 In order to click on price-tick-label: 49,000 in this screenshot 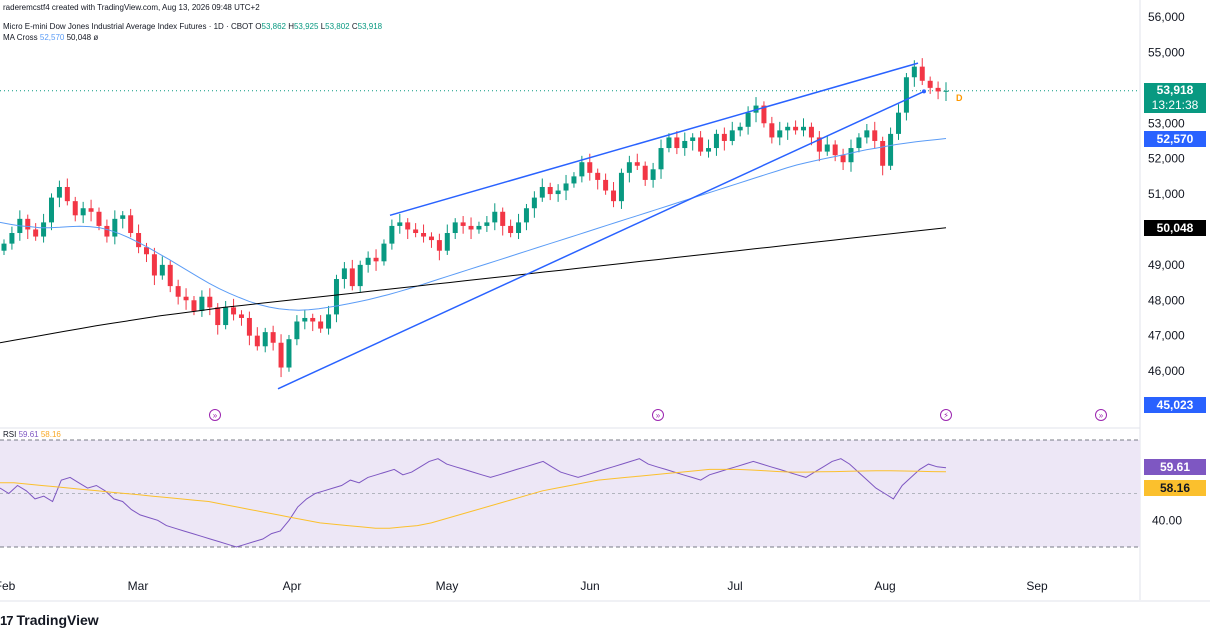, I will do `click(1166, 265)`.